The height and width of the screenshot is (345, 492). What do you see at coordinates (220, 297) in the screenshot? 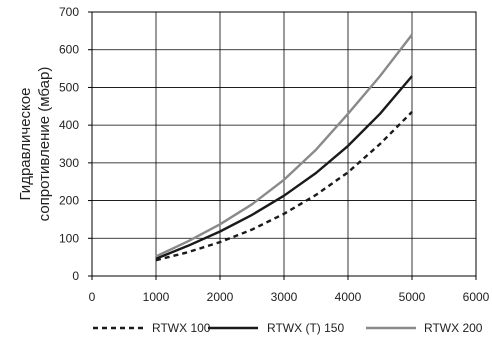
I see `x-tick-label: 2000` at bounding box center [220, 297].